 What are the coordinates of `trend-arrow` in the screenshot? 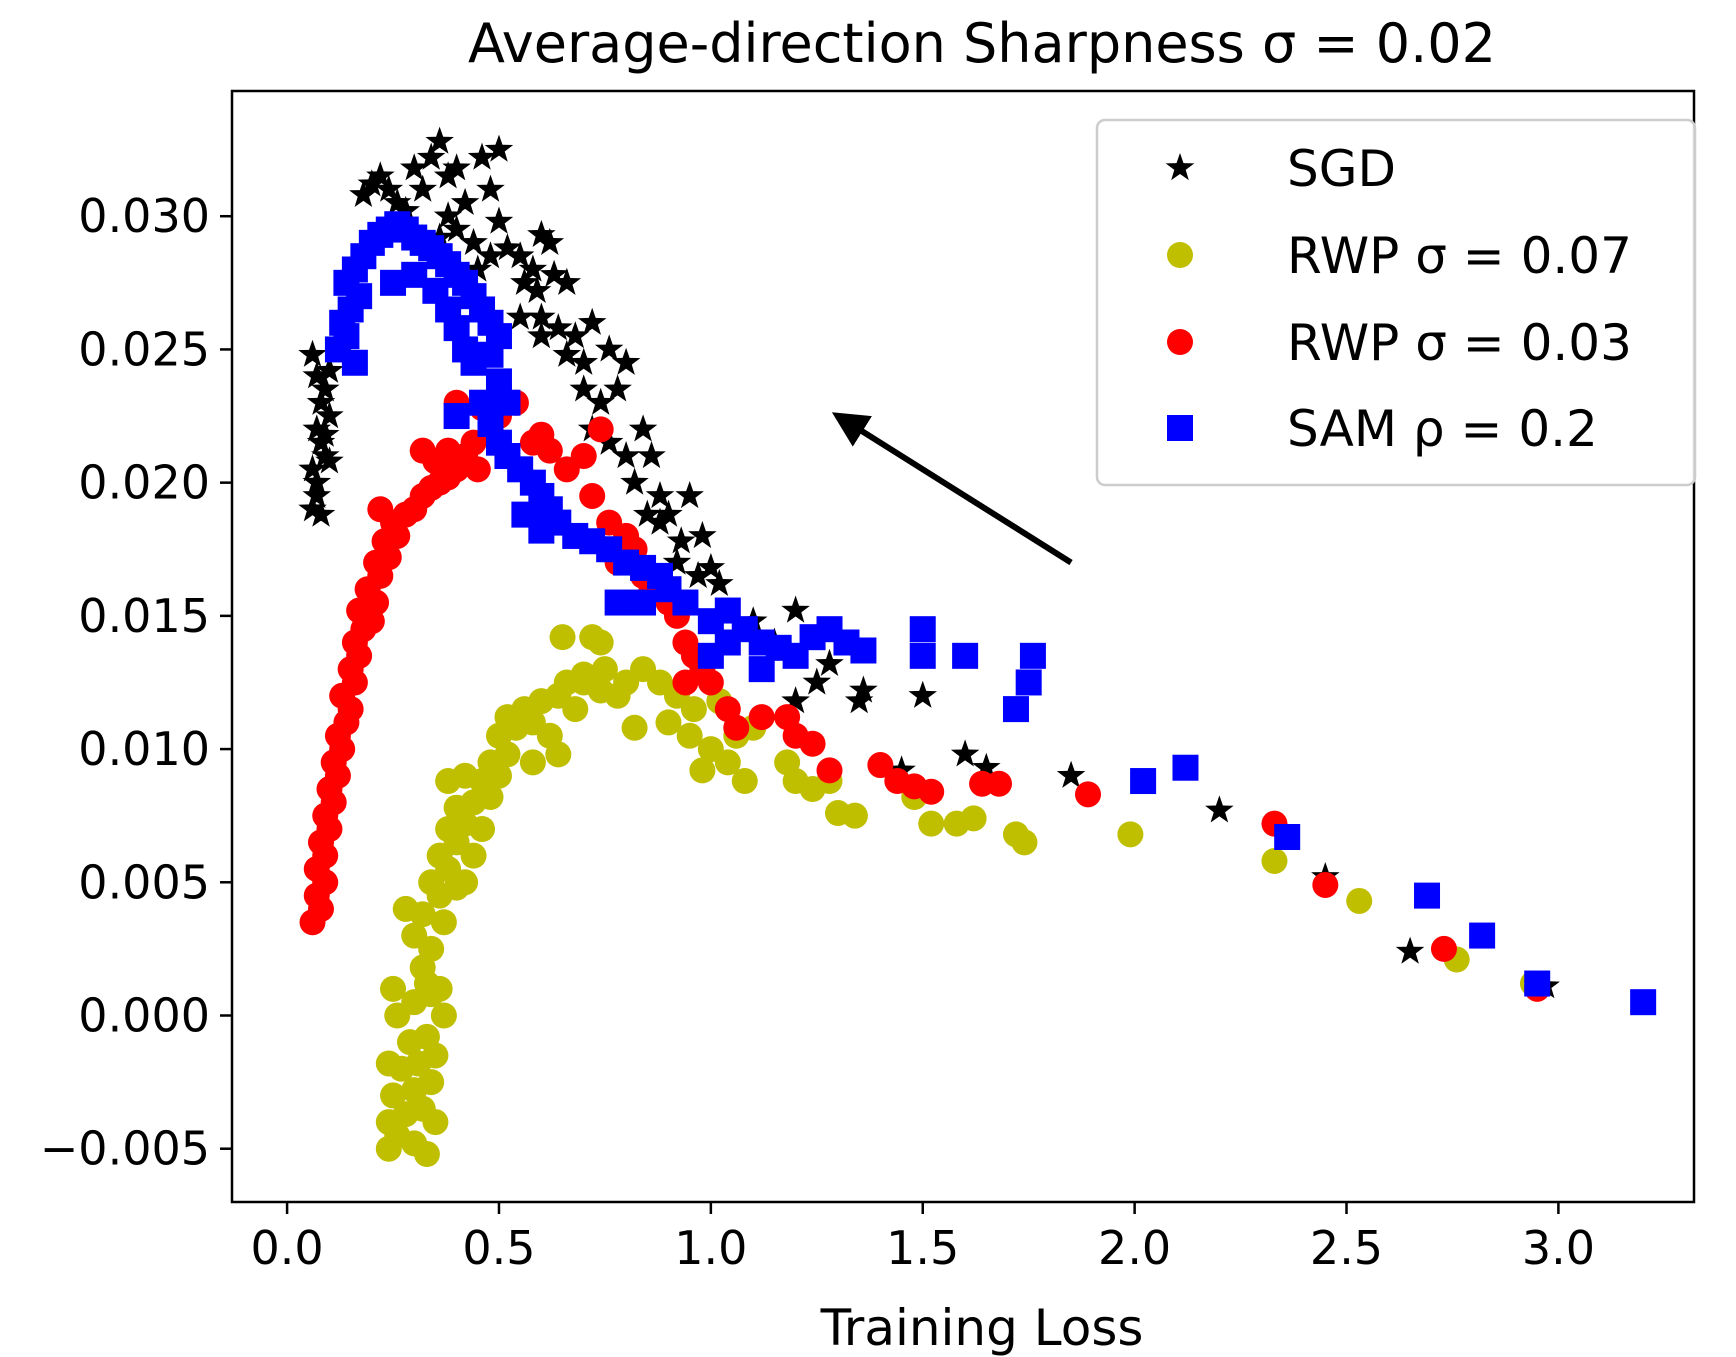 It's located at (952, 489).